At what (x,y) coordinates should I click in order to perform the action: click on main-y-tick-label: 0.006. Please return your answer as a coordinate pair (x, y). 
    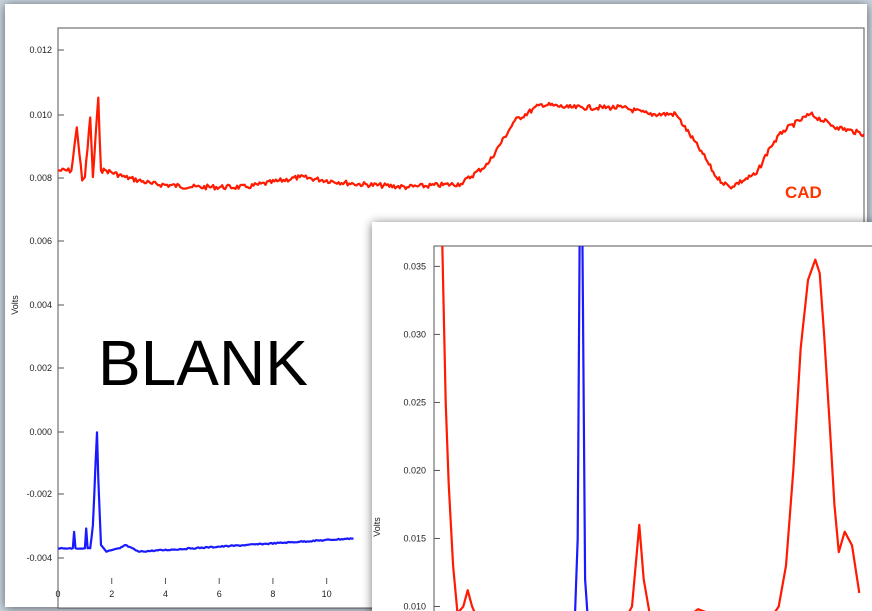
    Looking at the image, I should click on (40, 241).